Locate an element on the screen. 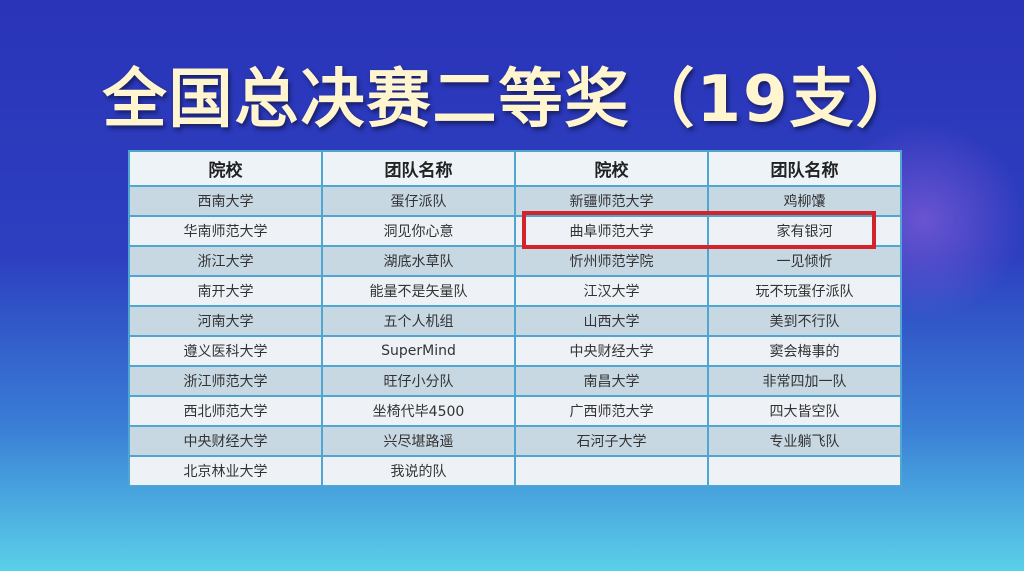 This screenshot has width=1024, height=571. table-row: 北京林业大学 我说的队 is located at coordinates (515, 471).